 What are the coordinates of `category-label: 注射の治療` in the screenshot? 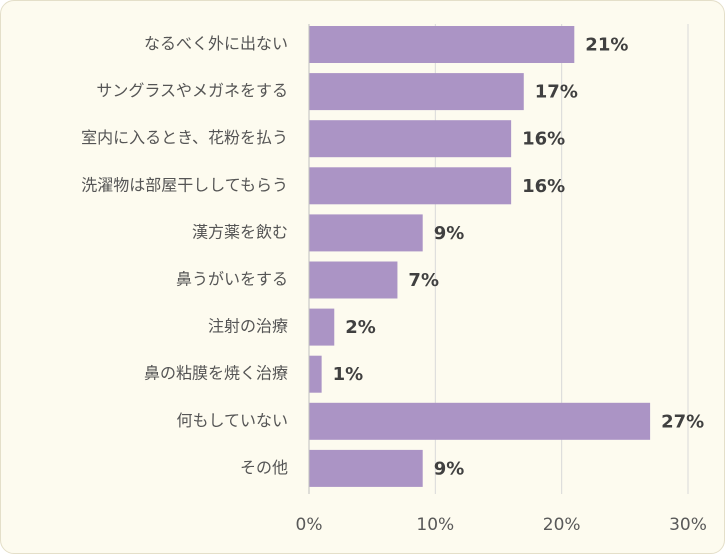 It's located at (248, 326).